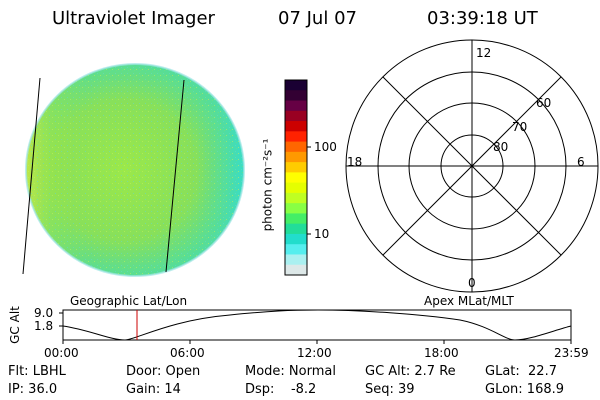 The width and height of the screenshot is (600, 400). I want to click on colorbar-tick-label-100: 100, so click(325, 147).